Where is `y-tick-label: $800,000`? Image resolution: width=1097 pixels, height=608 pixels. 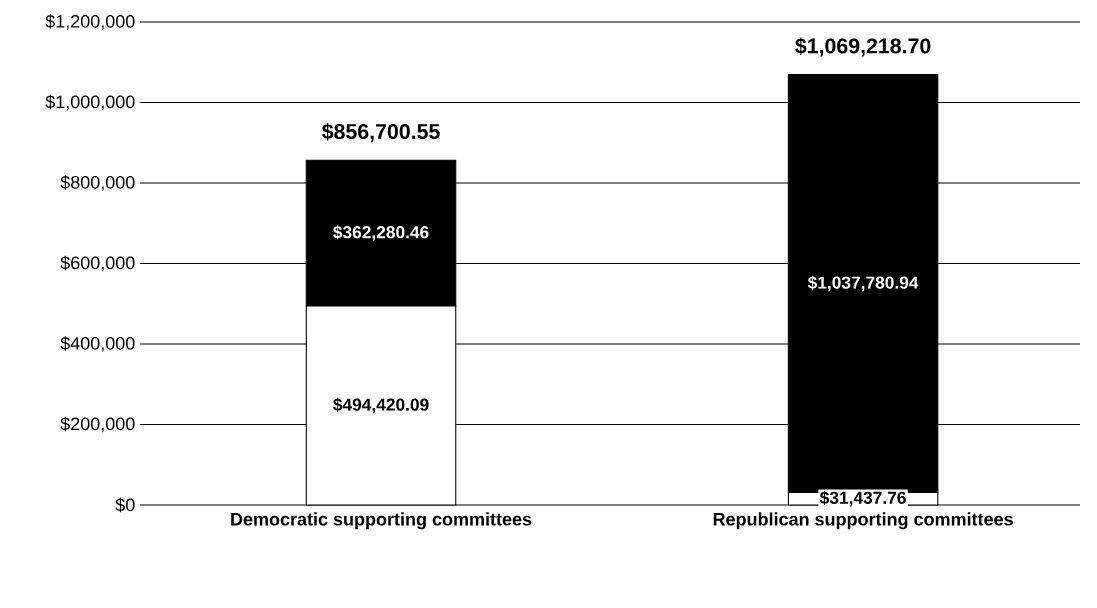
y-tick-label: $800,000 is located at coordinates (97, 183).